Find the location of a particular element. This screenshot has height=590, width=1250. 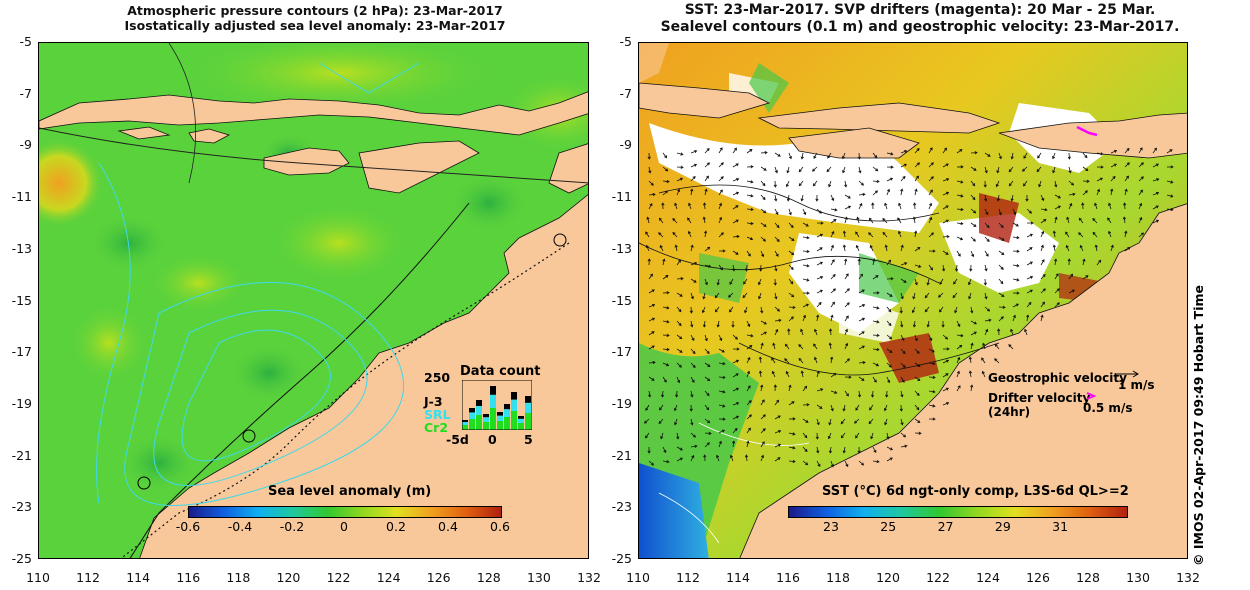

lon-tick-label: 118 is located at coordinates (838, 577).